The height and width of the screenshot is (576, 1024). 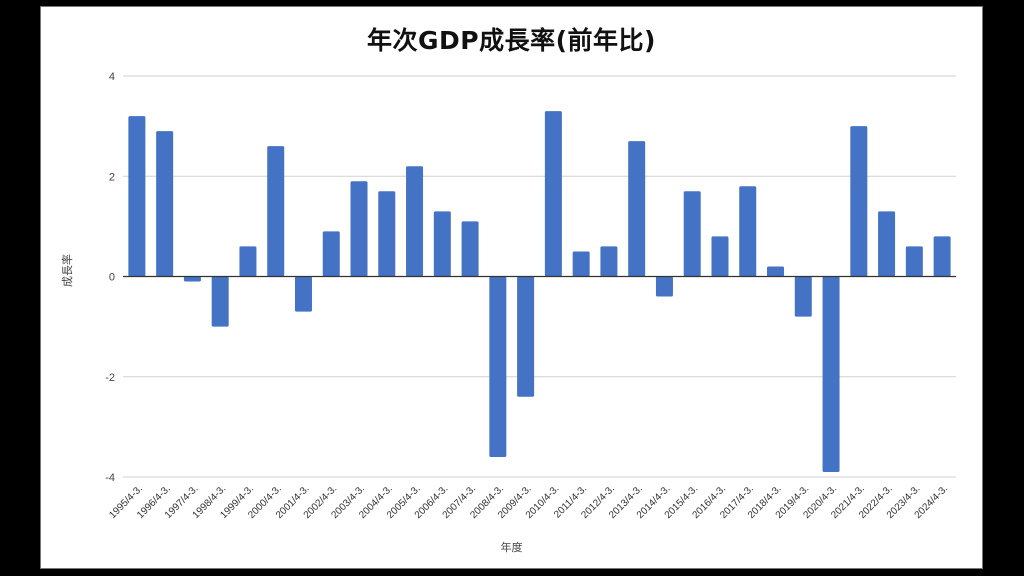 What do you see at coordinates (67, 270) in the screenshot?
I see `y-axis-label: 成長率` at bounding box center [67, 270].